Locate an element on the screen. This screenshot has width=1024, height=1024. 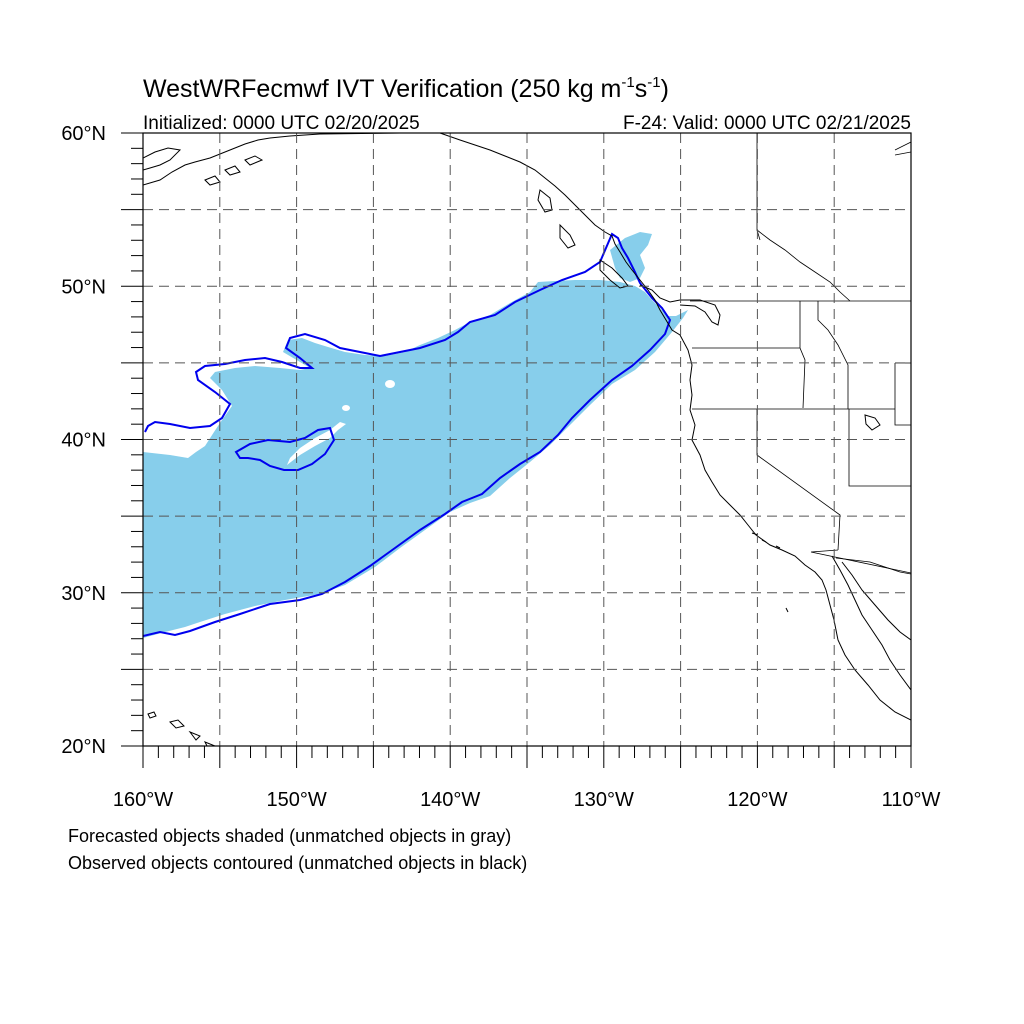
forecast-gap is located at coordinates (390, 384).